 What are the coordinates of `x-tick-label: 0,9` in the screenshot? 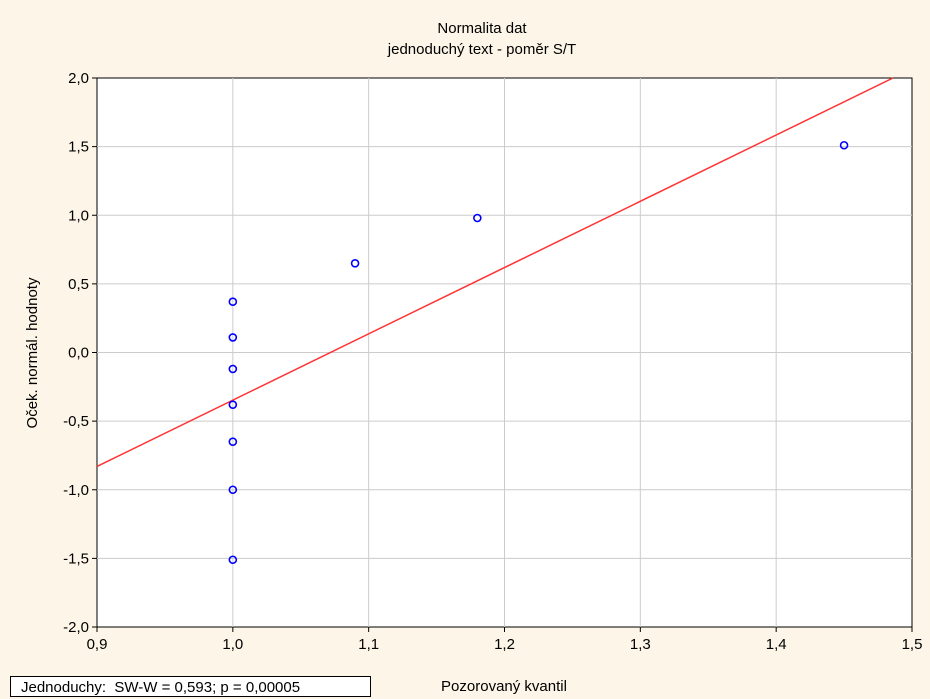 It's located at (97, 644).